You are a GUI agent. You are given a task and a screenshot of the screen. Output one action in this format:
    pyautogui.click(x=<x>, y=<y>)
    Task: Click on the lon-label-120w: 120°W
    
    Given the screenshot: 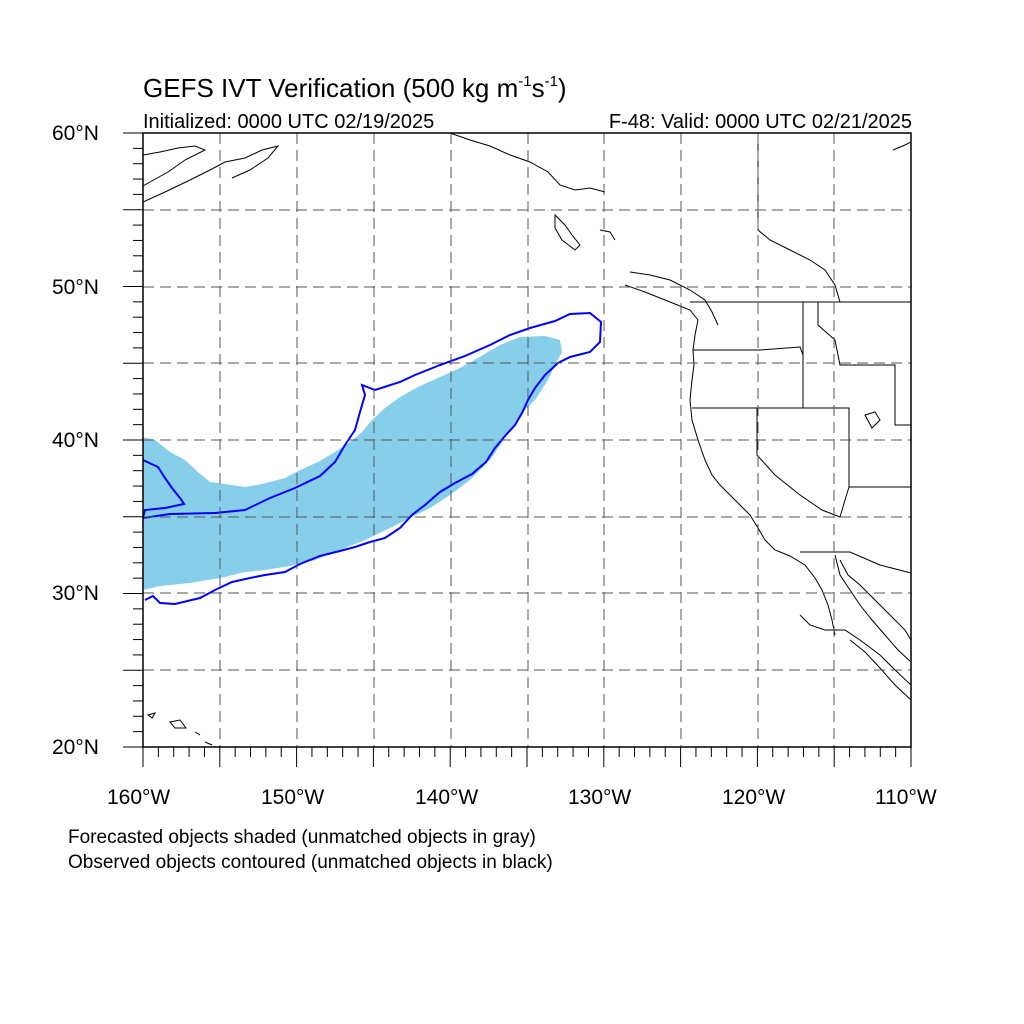 What is the action you would take?
    pyautogui.click(x=754, y=797)
    